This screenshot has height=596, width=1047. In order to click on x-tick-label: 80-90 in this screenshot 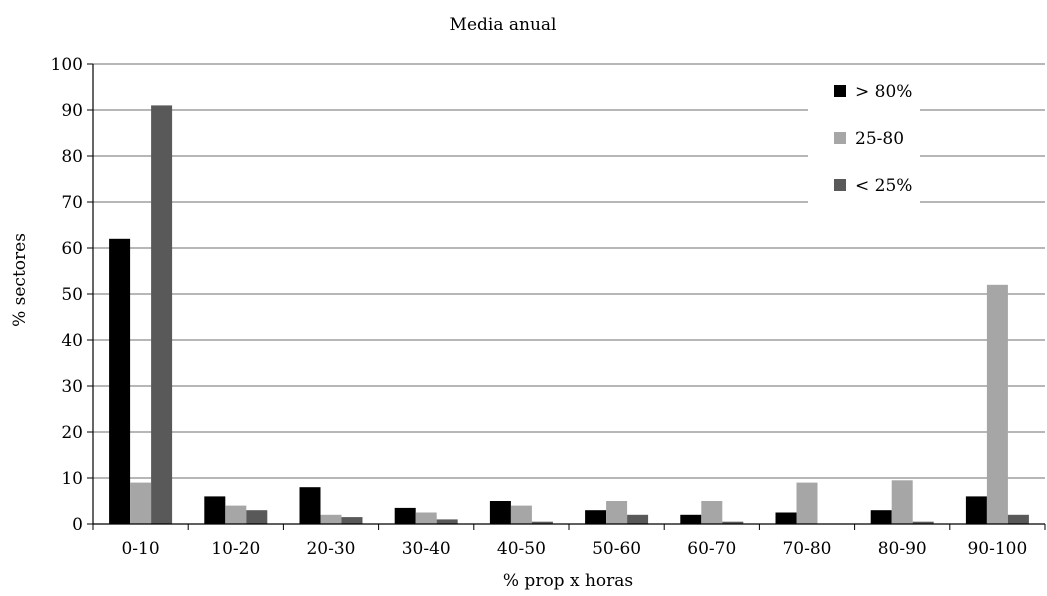, I will do `click(902, 549)`.